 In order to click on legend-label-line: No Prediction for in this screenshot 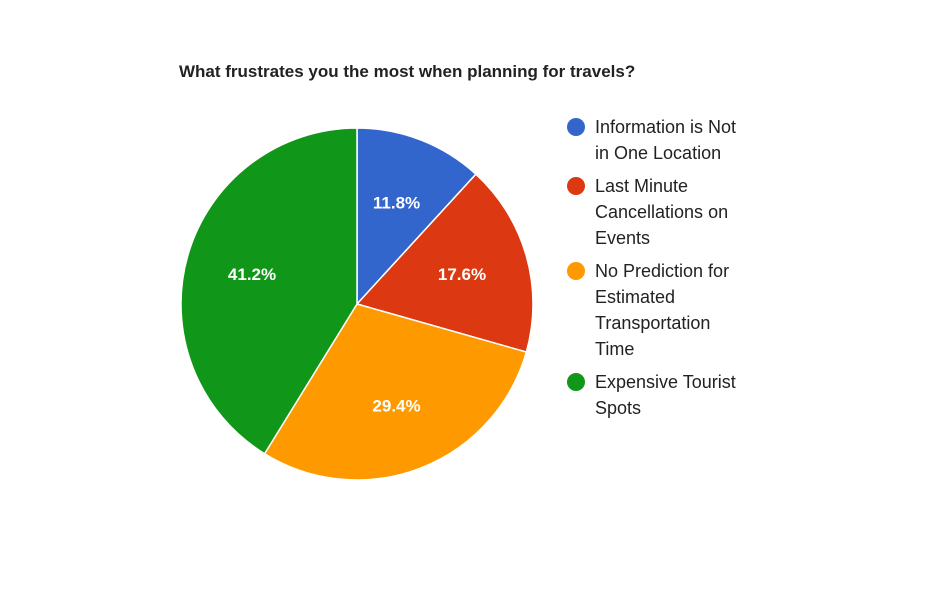, I will do `click(662, 271)`.